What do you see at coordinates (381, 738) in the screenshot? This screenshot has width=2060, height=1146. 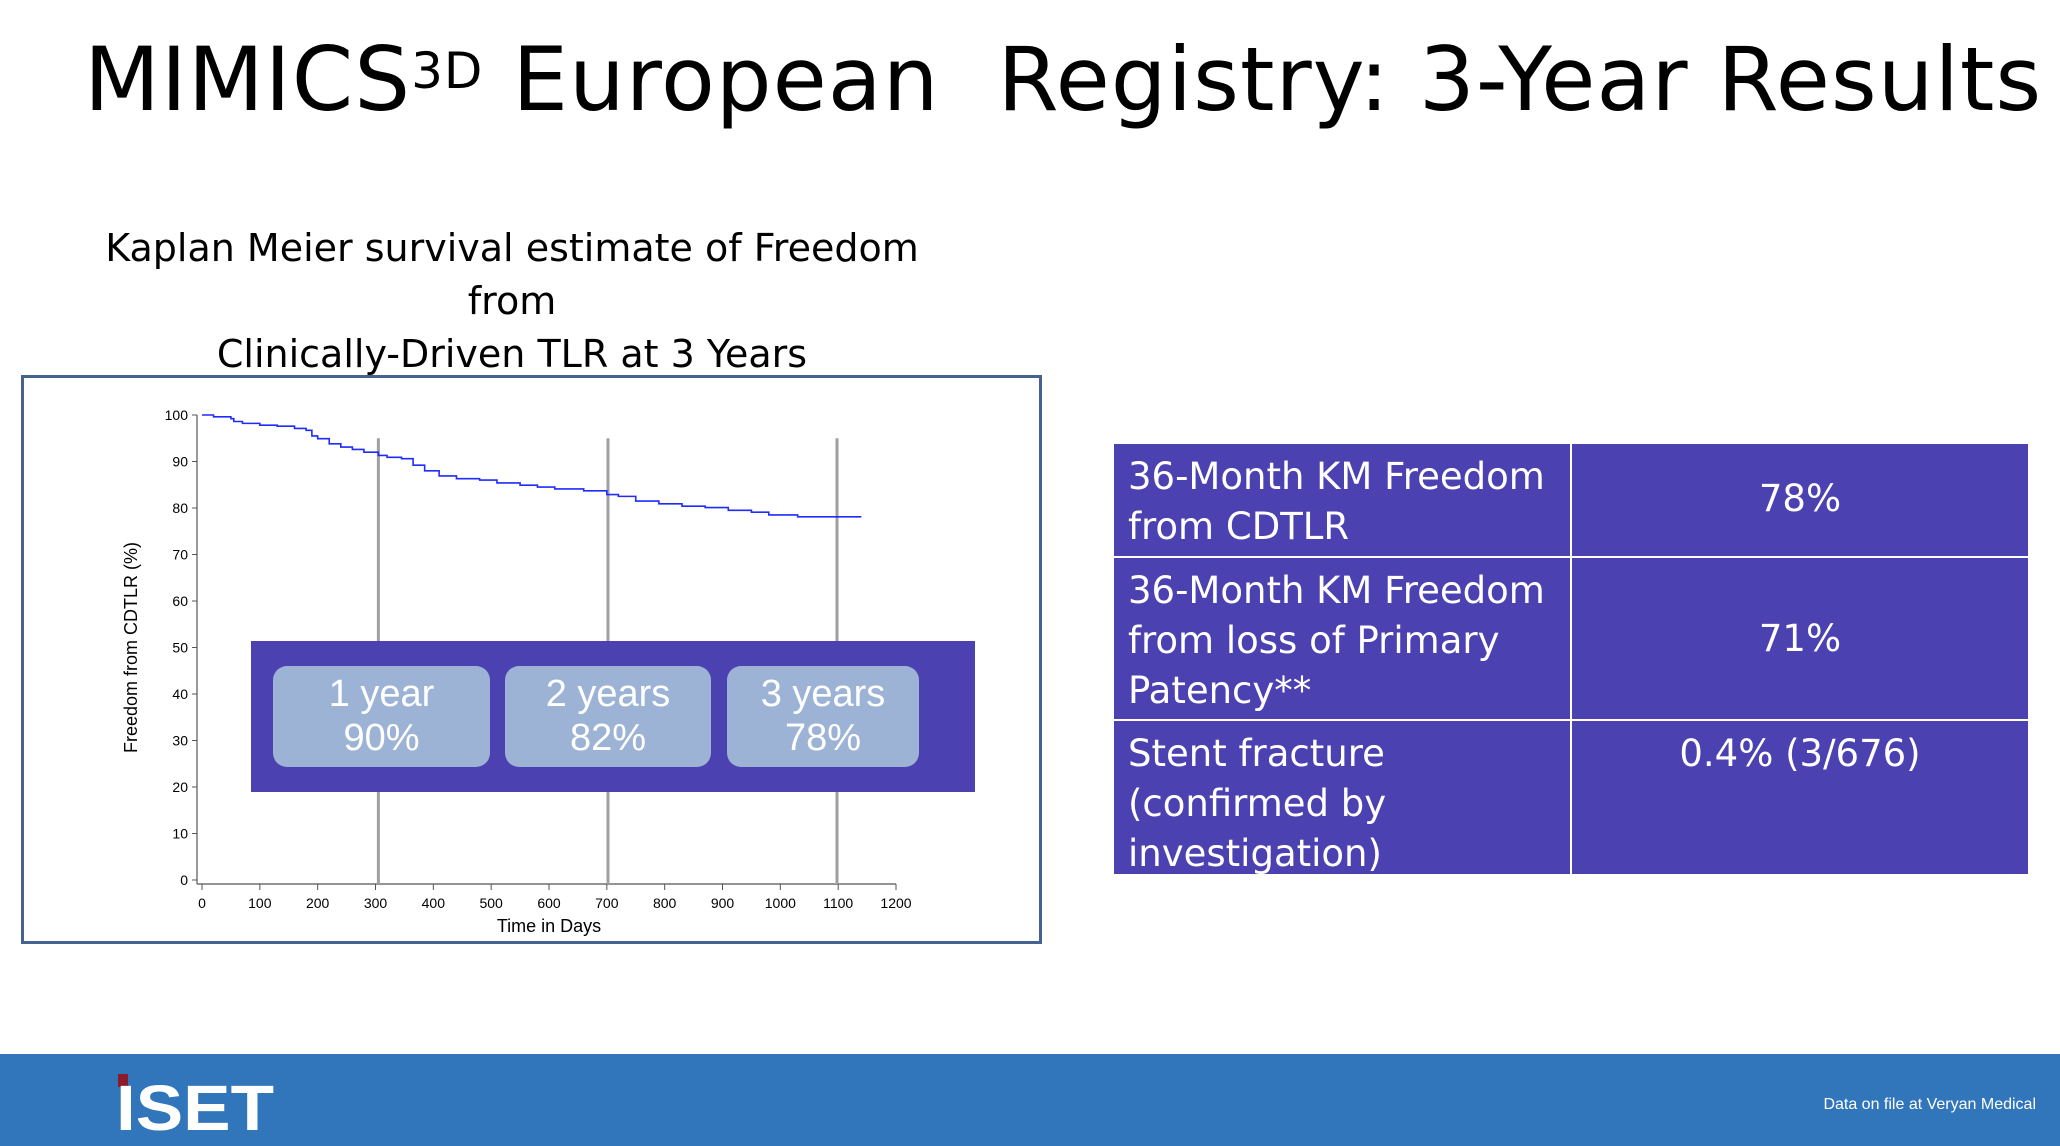 I see `milestone-value: 90%` at bounding box center [381, 738].